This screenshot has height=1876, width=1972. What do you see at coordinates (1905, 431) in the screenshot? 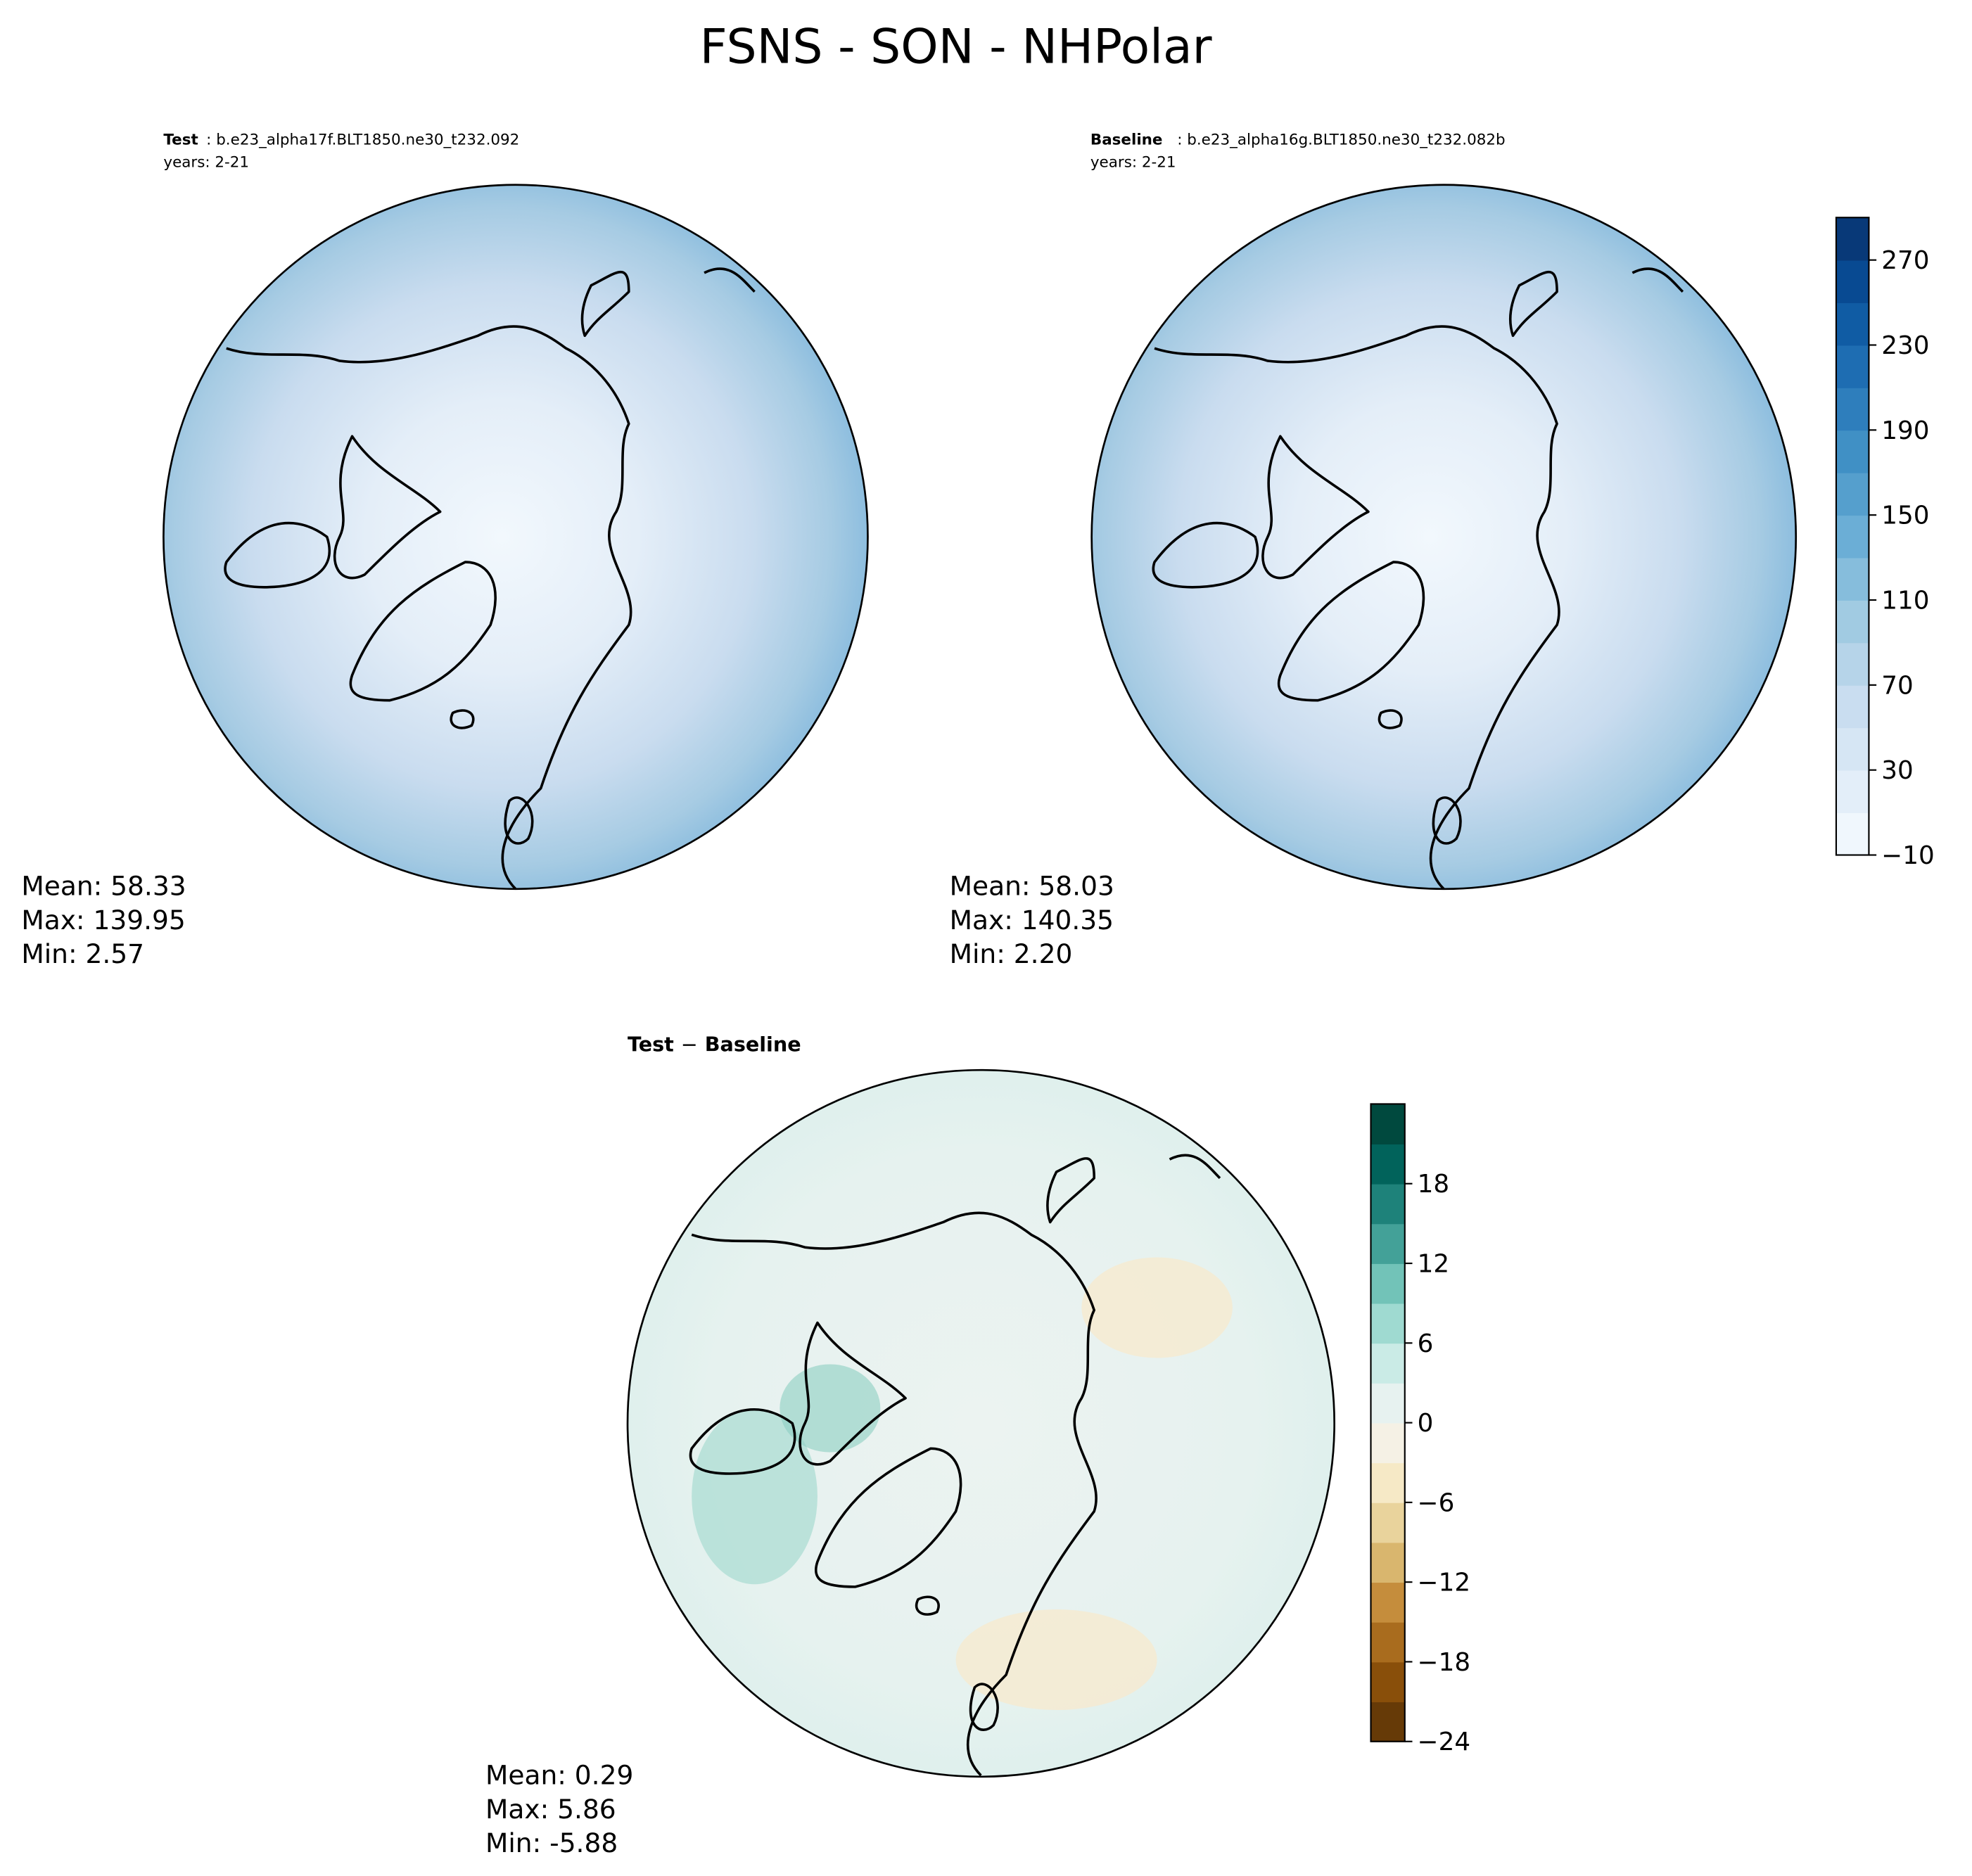
I see `colorbar-tick-label: 190` at bounding box center [1905, 431].